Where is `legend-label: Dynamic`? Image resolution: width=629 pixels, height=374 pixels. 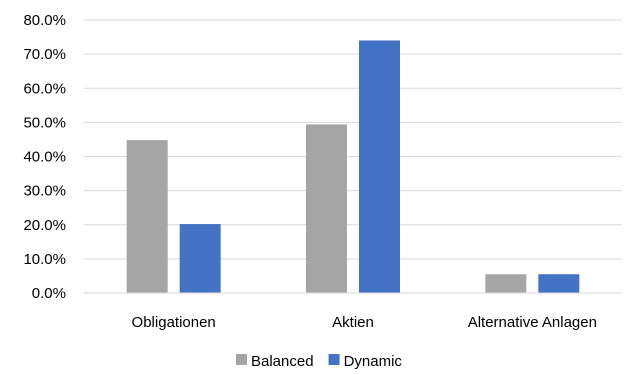
legend-label: Dynamic is located at coordinates (373, 361).